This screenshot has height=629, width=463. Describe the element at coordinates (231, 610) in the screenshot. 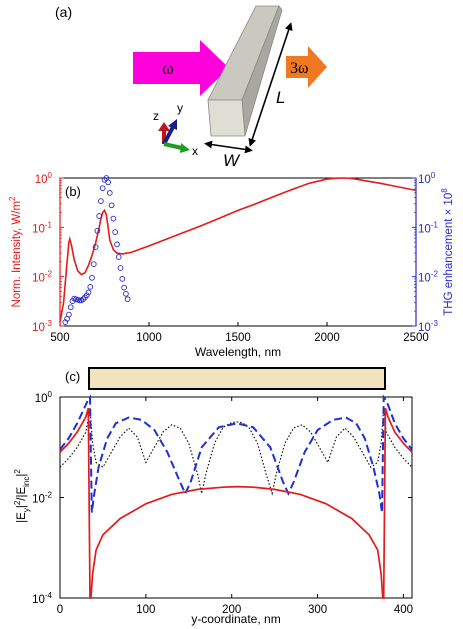

I see `panel-c-x-tick: 200` at that location.